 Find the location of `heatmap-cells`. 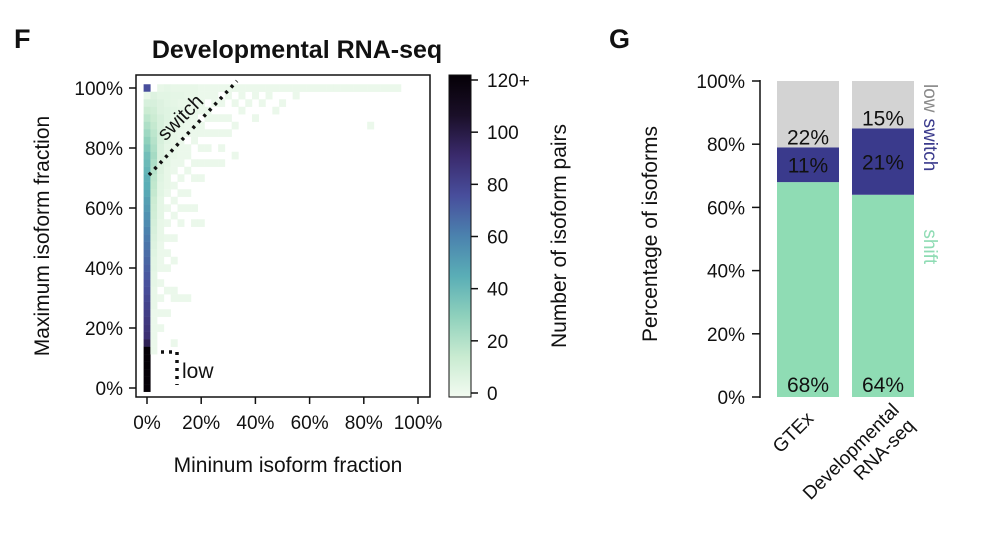

heatmap-cells is located at coordinates (272, 238).